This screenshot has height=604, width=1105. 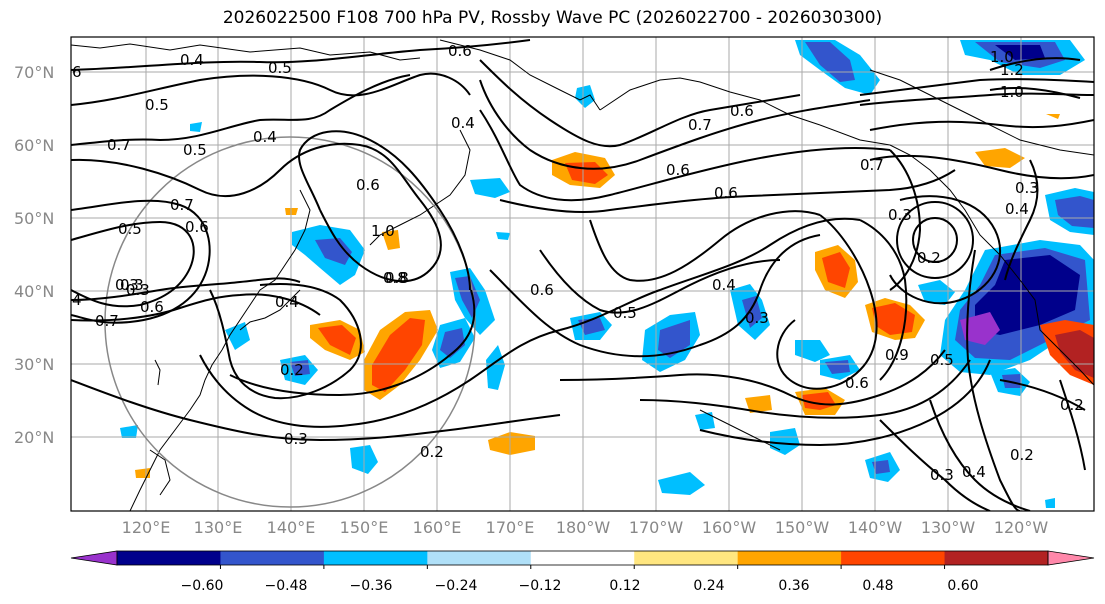 What do you see at coordinates (624, 586) in the screenshot?
I see `colorbar-tick-label: 0.12` at bounding box center [624, 586].